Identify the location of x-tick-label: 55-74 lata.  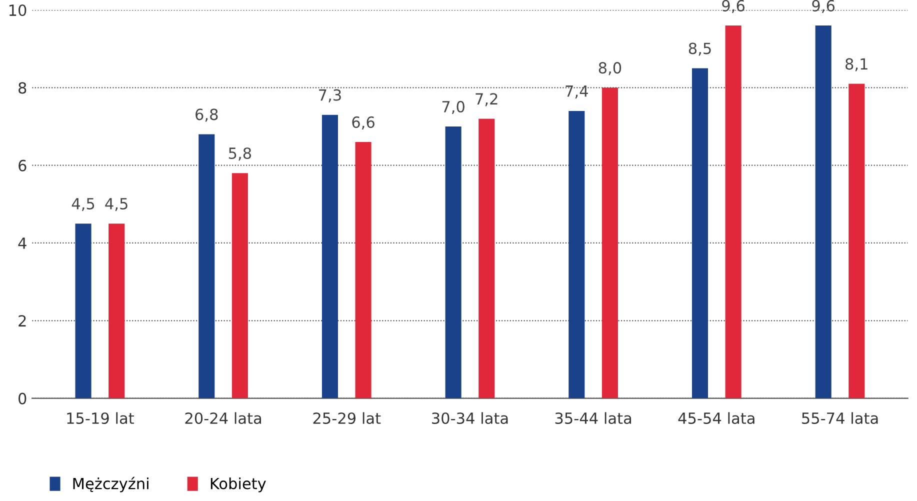
(840, 418).